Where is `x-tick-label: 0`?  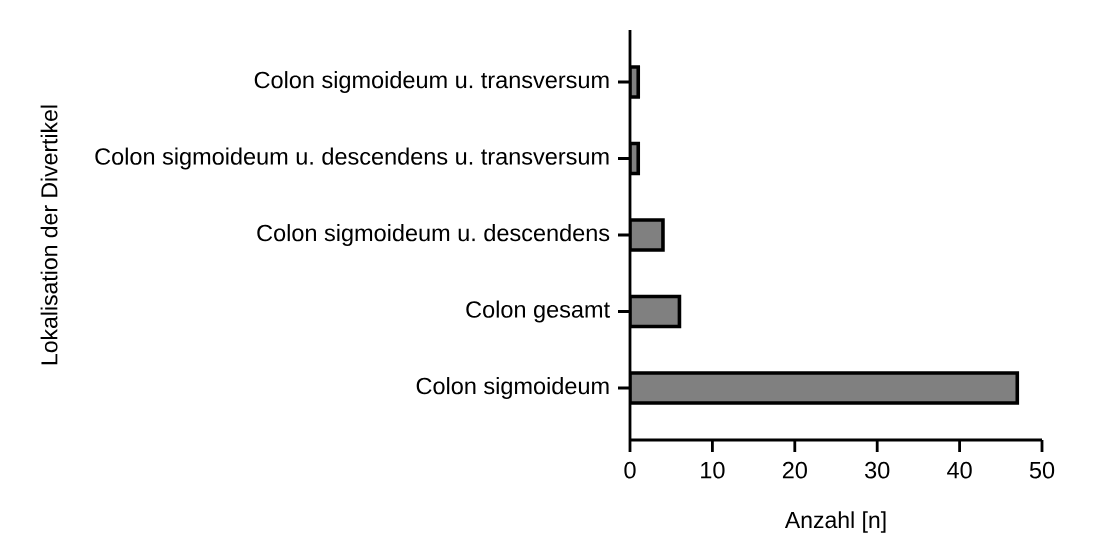 x-tick-label: 0 is located at coordinates (630, 470).